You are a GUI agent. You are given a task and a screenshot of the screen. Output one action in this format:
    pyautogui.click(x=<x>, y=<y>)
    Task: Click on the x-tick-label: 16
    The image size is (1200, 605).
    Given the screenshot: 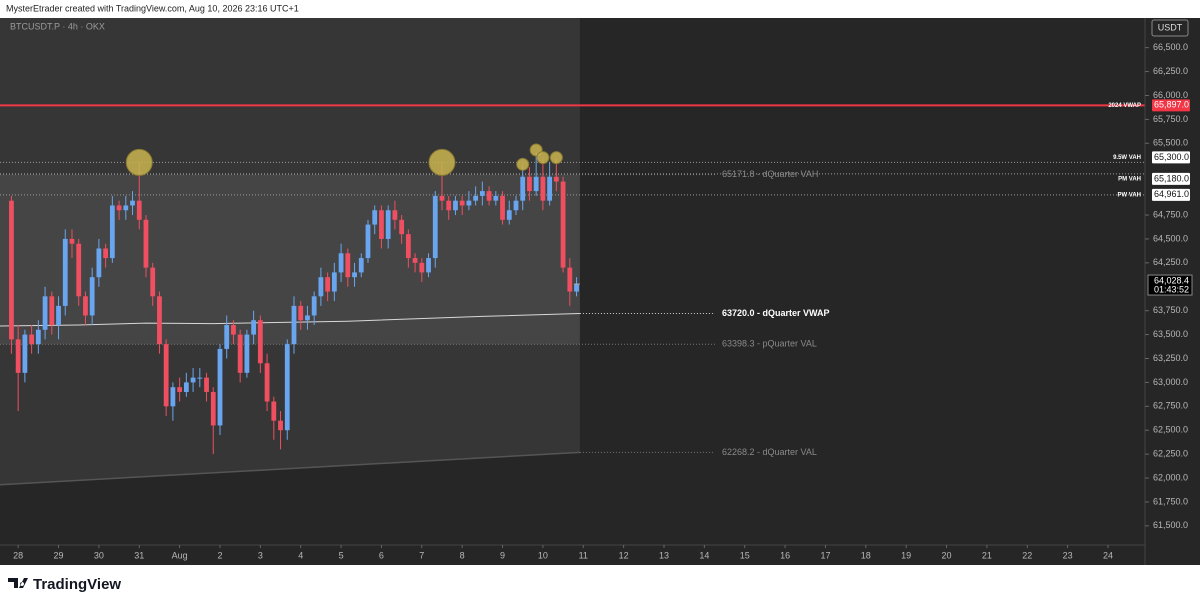 What is the action you would take?
    pyautogui.click(x=785, y=555)
    